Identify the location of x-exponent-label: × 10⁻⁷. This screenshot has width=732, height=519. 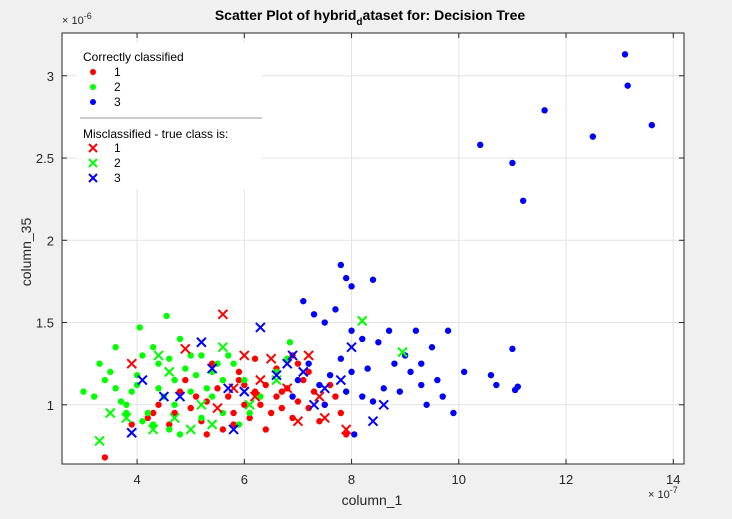
(663, 493).